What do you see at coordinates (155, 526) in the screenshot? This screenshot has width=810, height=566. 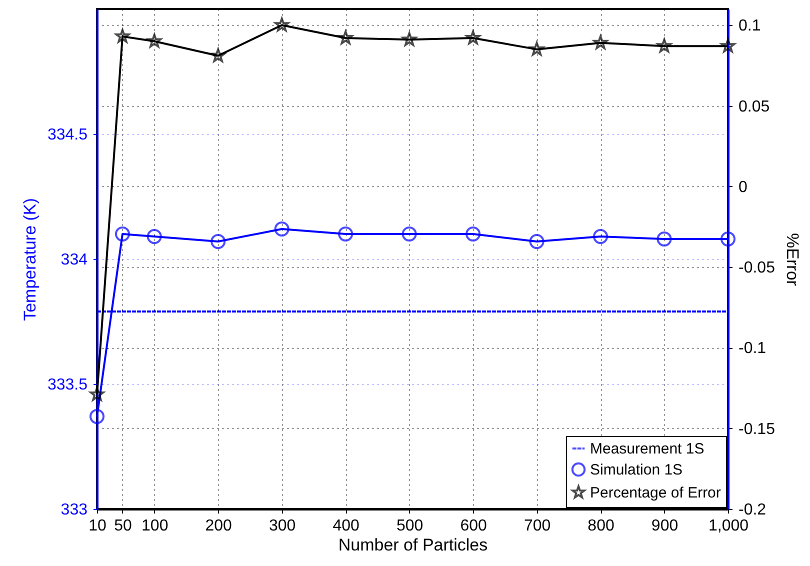 I see `x-tick-label: 100` at bounding box center [155, 526].